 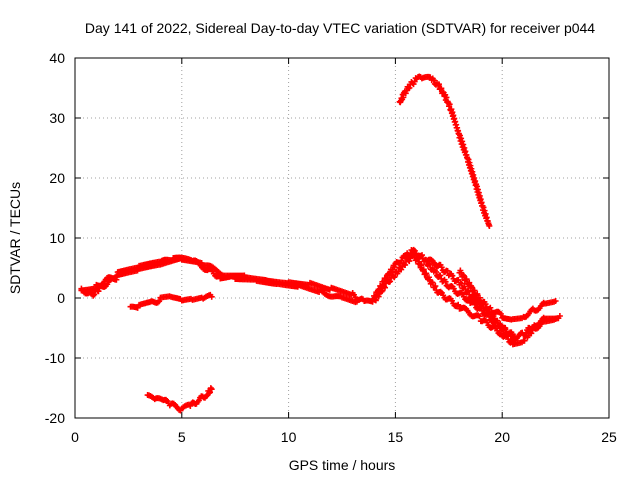 What do you see at coordinates (57, 58) in the screenshot?
I see `y-tick-label: 40` at bounding box center [57, 58].